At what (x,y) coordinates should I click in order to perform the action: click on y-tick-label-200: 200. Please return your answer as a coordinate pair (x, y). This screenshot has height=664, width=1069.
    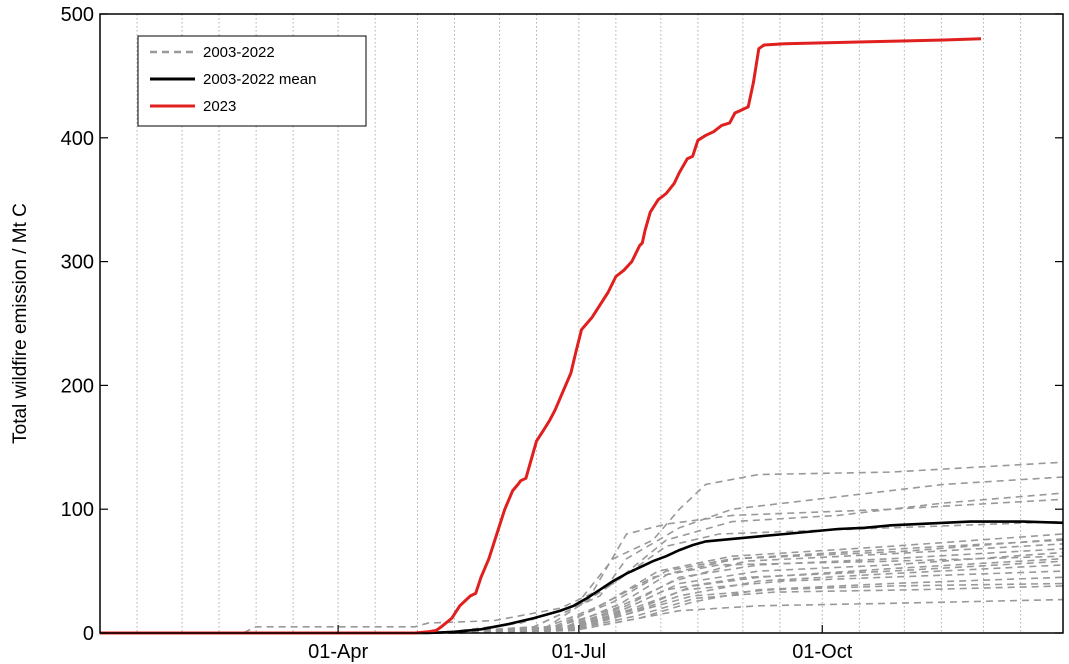
    Looking at the image, I should click on (77, 386).